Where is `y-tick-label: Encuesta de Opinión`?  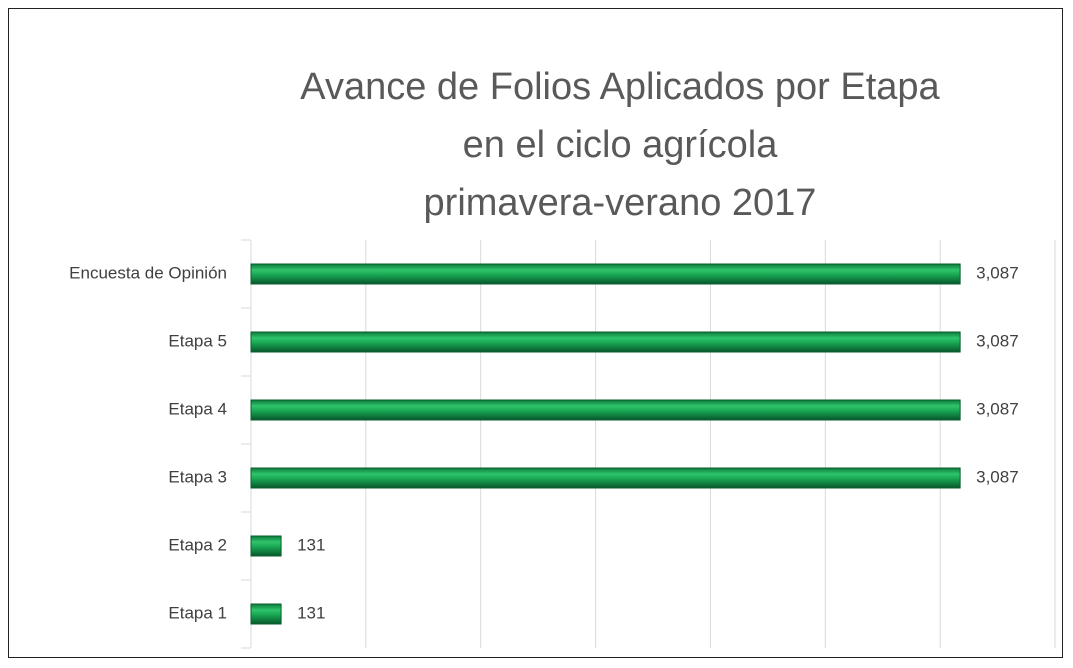
y-tick-label: Encuesta de Opinión is located at coordinates (148, 272).